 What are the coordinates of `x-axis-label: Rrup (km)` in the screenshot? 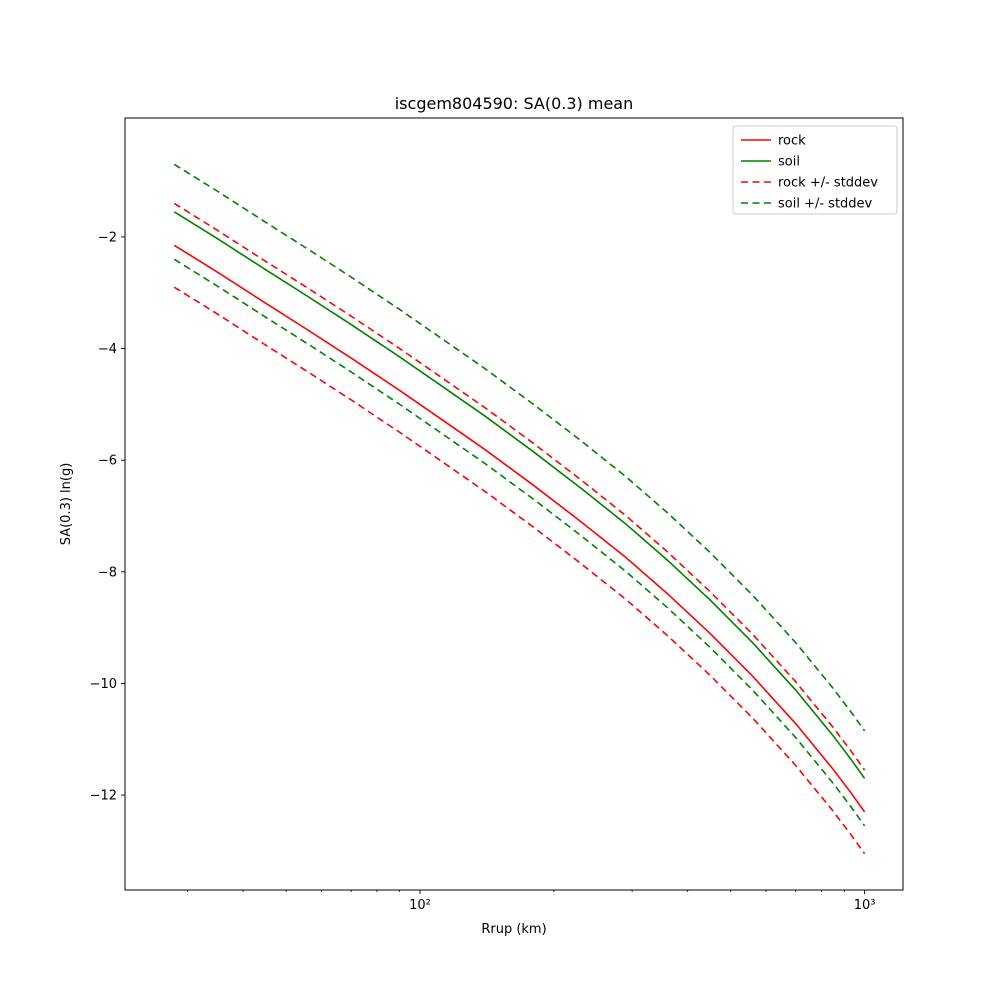 It's located at (513, 929).